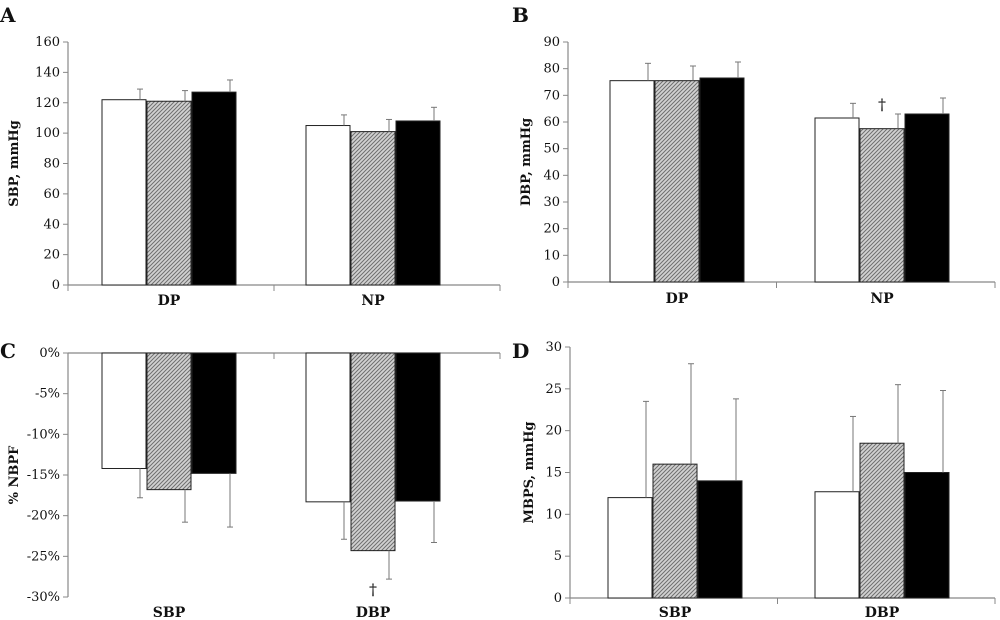  I want to click on y-axis-title: % NBPF, so click(14, 475).